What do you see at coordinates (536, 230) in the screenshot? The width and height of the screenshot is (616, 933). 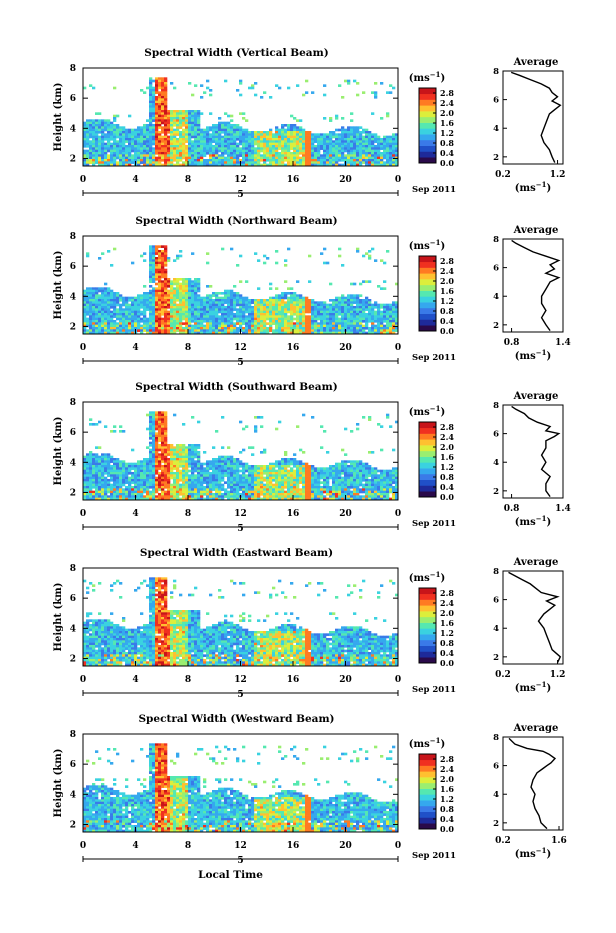 I see `profile-title: Average` at bounding box center [536, 230].